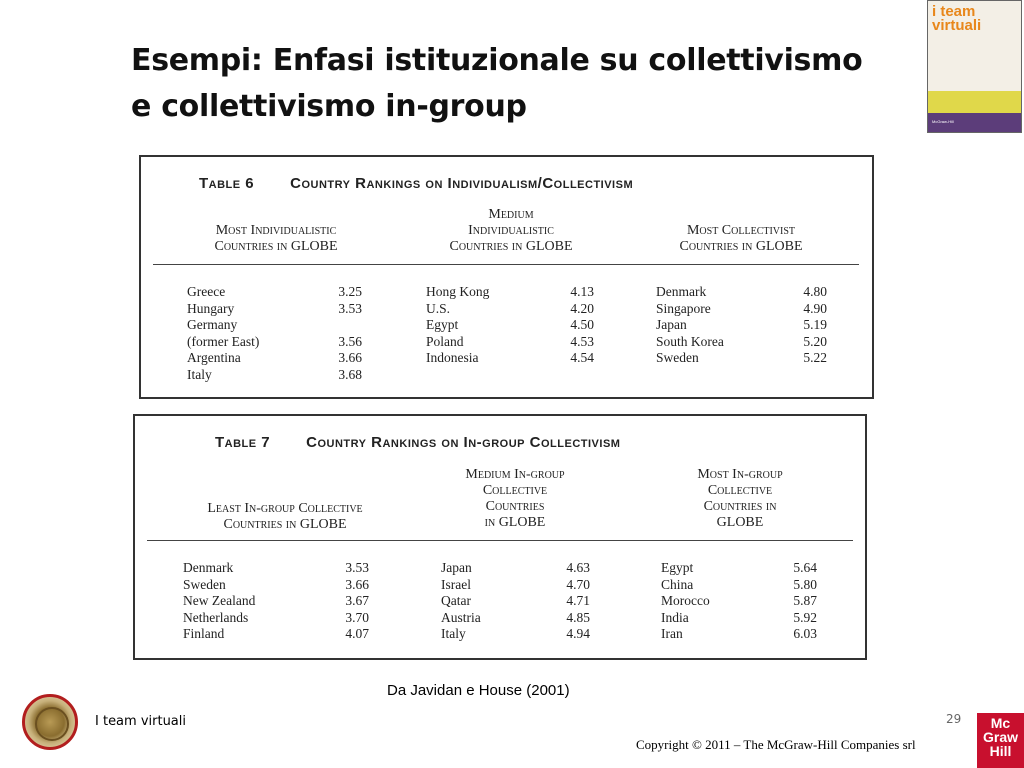  I want to click on table-row: Greece 3.25, so click(274, 292).